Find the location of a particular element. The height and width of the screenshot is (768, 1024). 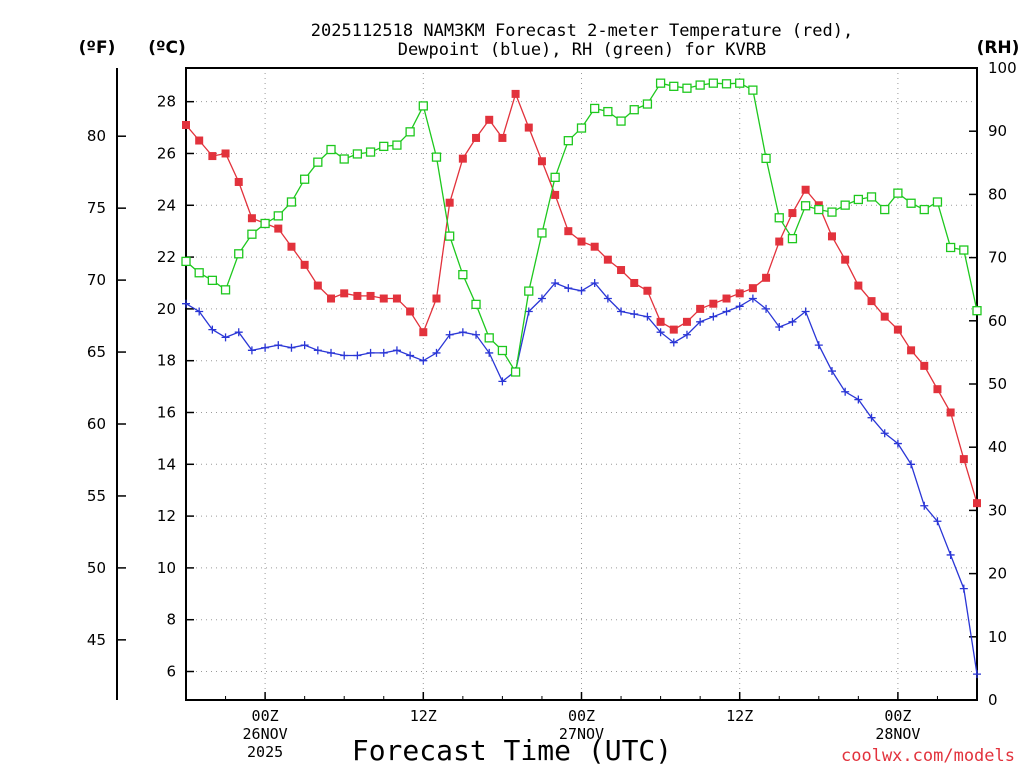

rh-tick-label: 0 is located at coordinates (993, 700).